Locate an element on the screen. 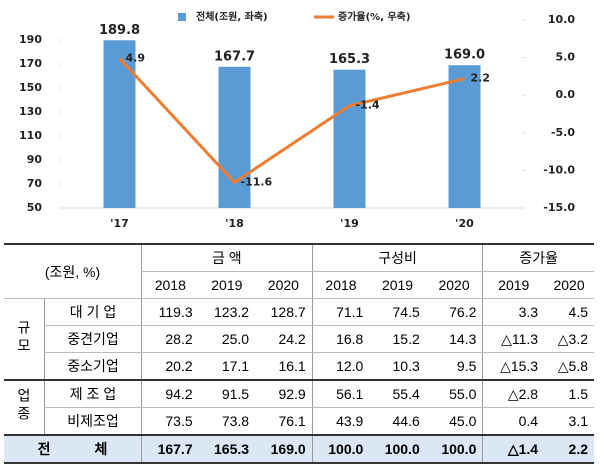  row-label: 비제조업 is located at coordinates (93, 421).